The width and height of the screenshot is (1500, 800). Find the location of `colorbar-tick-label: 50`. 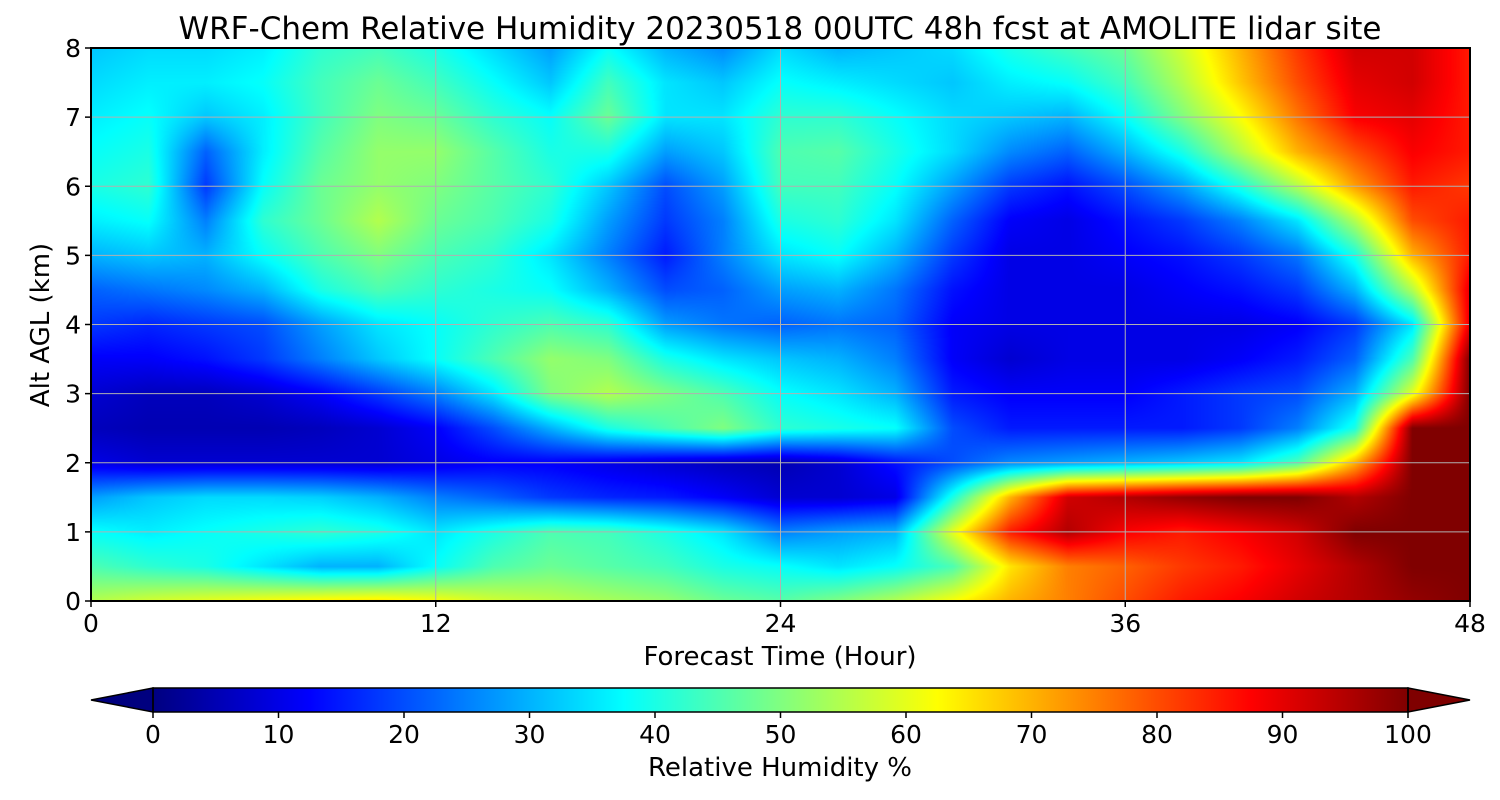

colorbar-tick-label: 50 is located at coordinates (781, 734).